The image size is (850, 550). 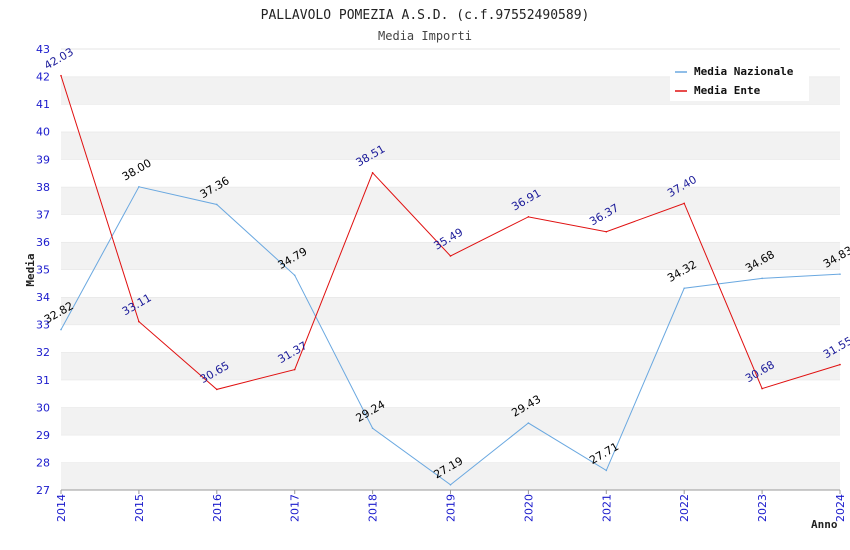 I want to click on x-tick-label: 2016, so click(x=217, y=508).